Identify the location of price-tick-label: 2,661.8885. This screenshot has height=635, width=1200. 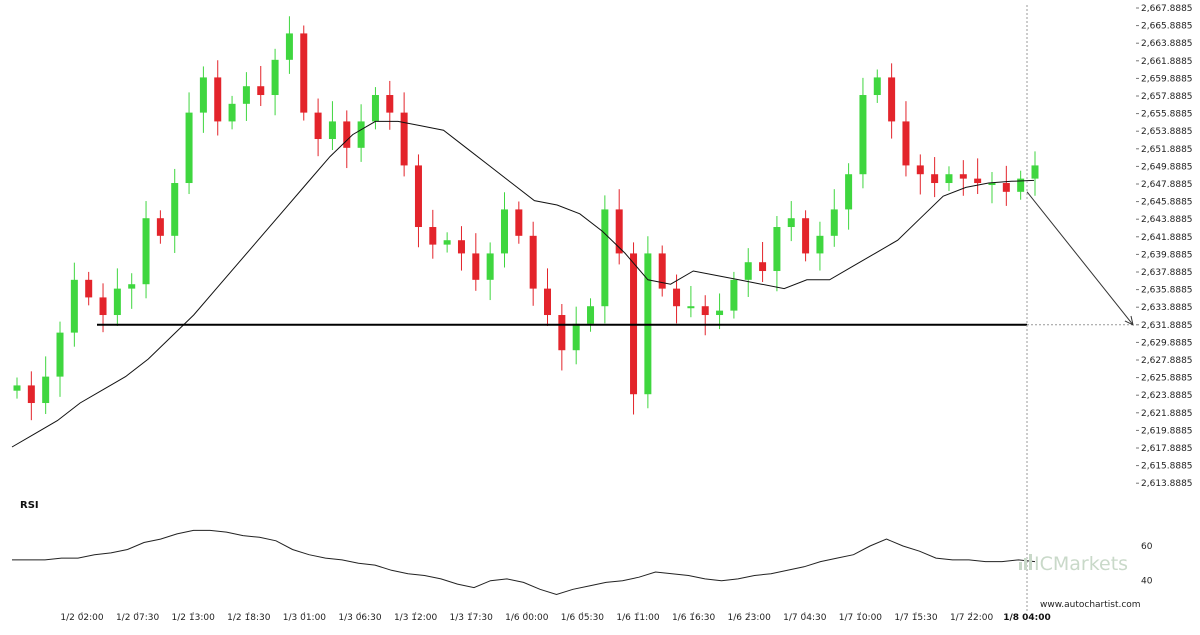
(1167, 62).